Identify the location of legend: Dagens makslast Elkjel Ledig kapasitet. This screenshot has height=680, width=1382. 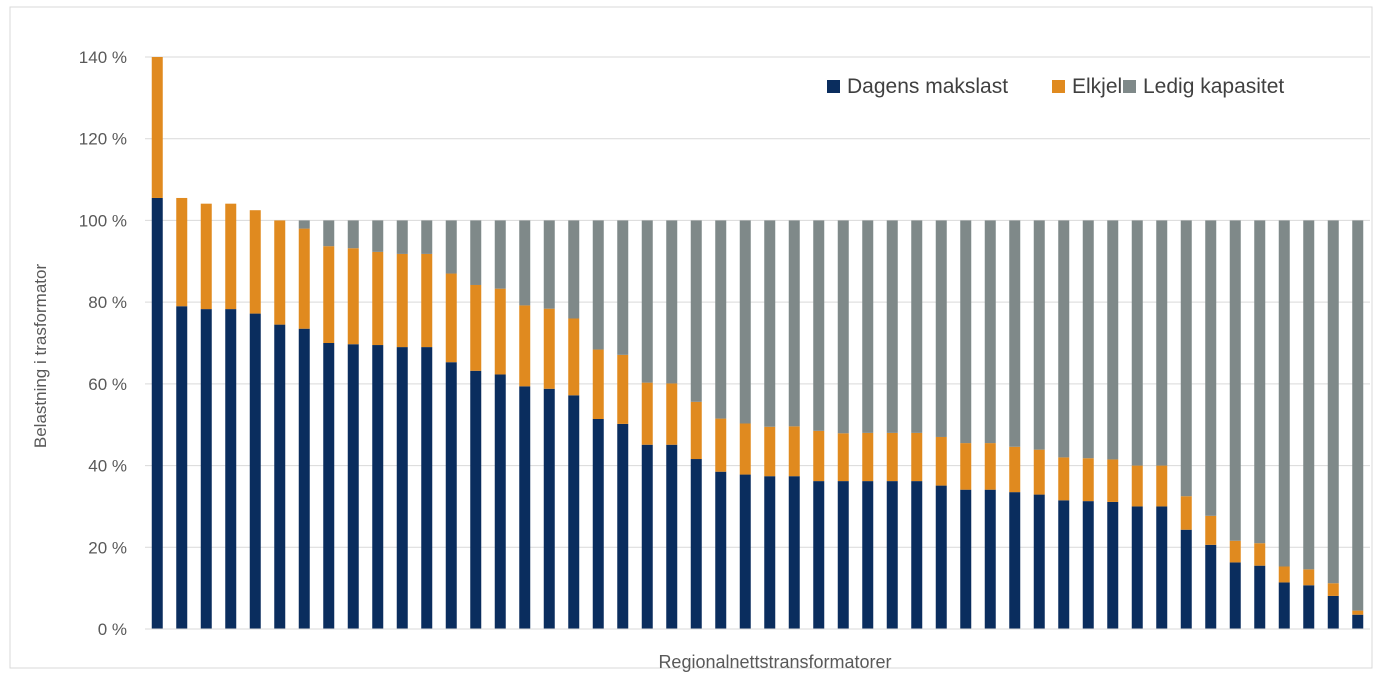
(1055, 86).